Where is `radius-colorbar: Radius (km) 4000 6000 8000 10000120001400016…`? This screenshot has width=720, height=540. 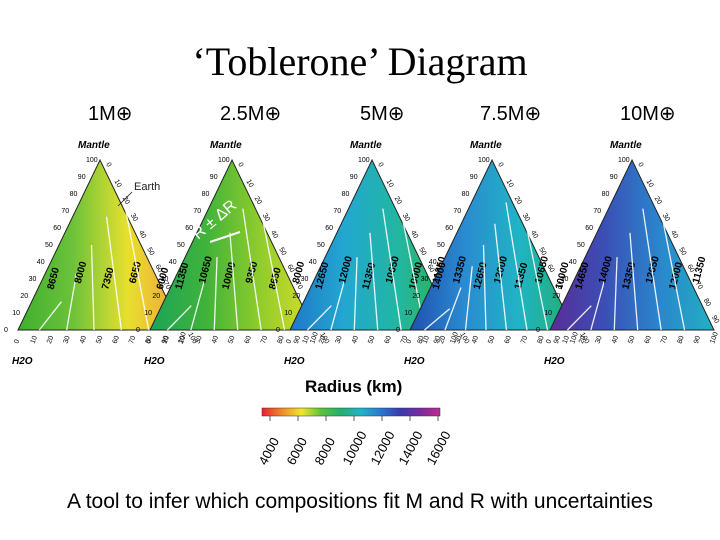
radius-colorbar: Radius (km) 4000 6000 8000 10000120001400016… is located at coordinates (354, 422).